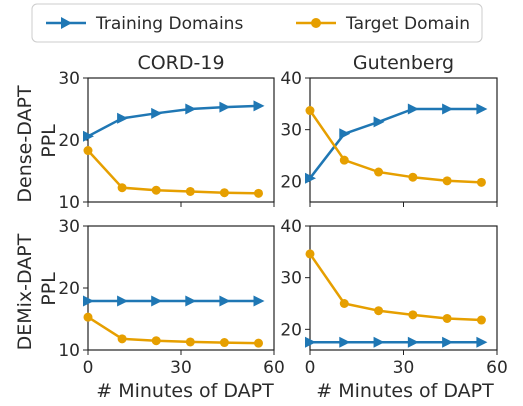 The height and width of the screenshot is (406, 523). What do you see at coordinates (185, 391) in the screenshot?
I see `x-axis-label-left: # Minutes of DAPT` at bounding box center [185, 391].